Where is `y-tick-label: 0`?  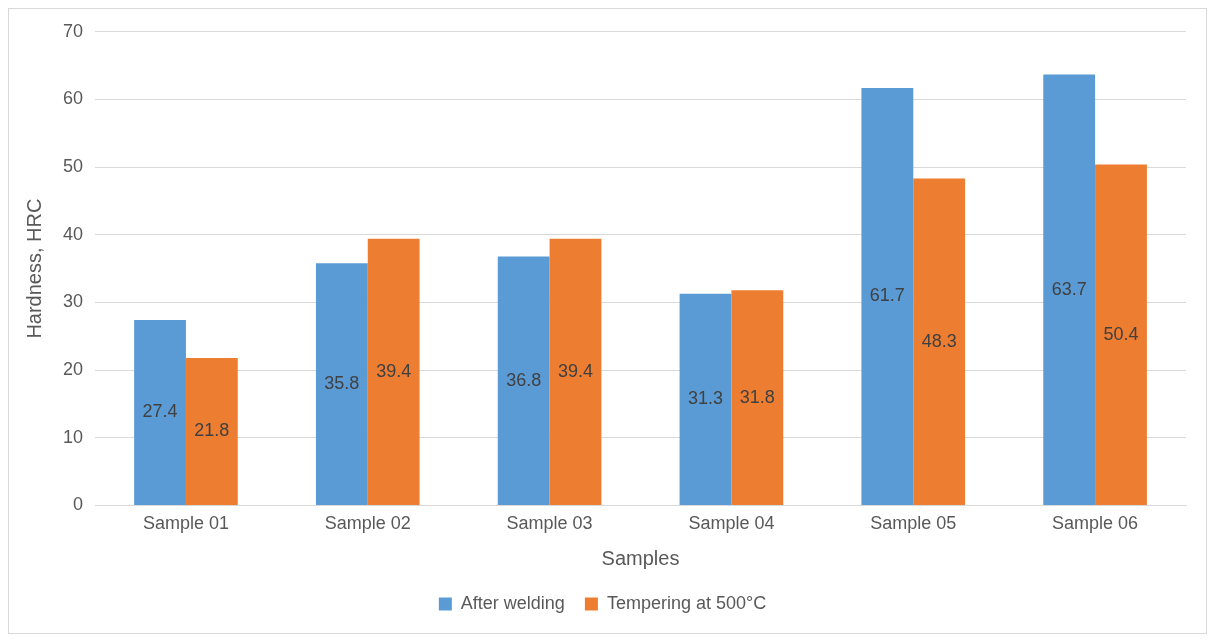
y-tick-label: 0 is located at coordinates (78, 504).